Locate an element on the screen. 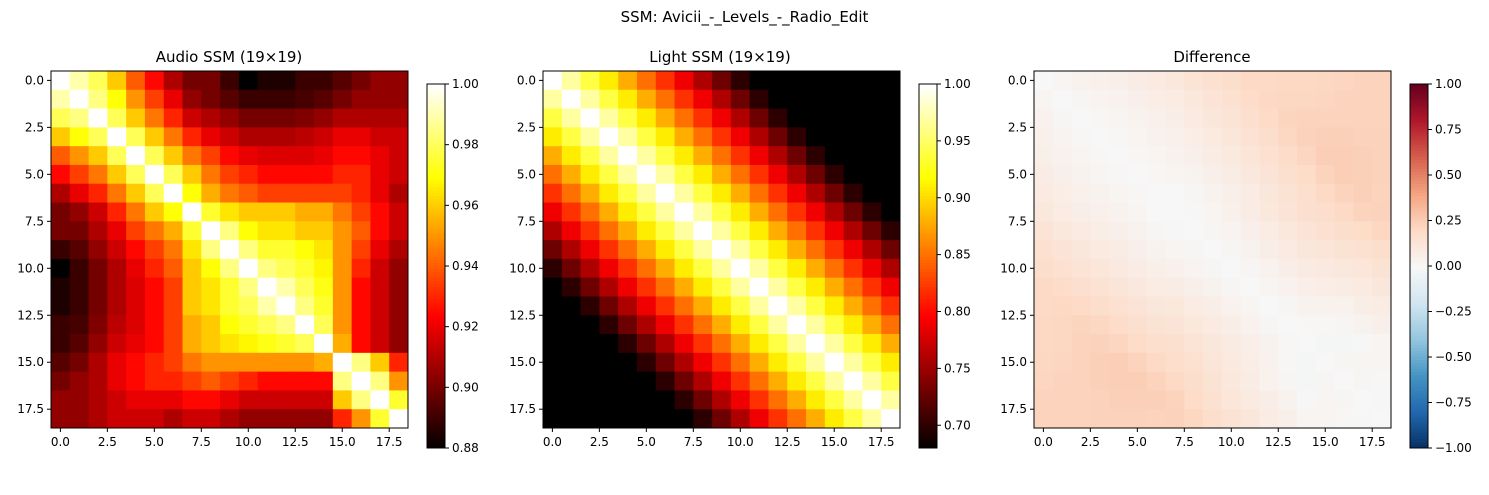 The image size is (1489, 495). y-tick-label: 0.0 is located at coordinates (34, 80).